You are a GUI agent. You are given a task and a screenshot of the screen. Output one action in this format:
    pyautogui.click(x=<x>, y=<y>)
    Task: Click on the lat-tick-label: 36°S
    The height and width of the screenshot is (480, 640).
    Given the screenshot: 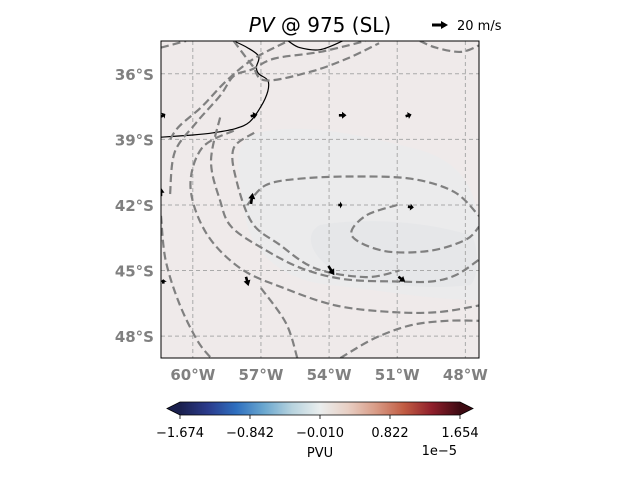 What is the action you would take?
    pyautogui.click(x=134, y=75)
    